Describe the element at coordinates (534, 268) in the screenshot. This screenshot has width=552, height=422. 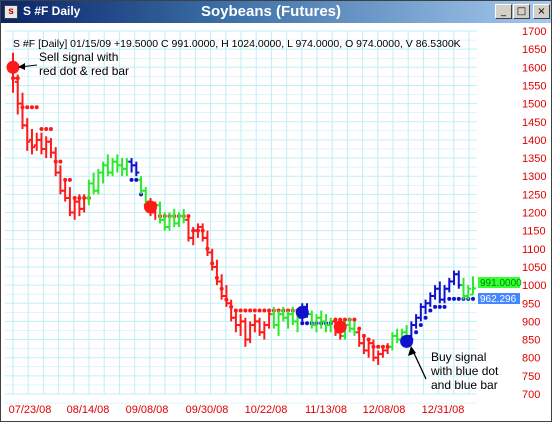
I see `y-tick-label: 1050` at that location.